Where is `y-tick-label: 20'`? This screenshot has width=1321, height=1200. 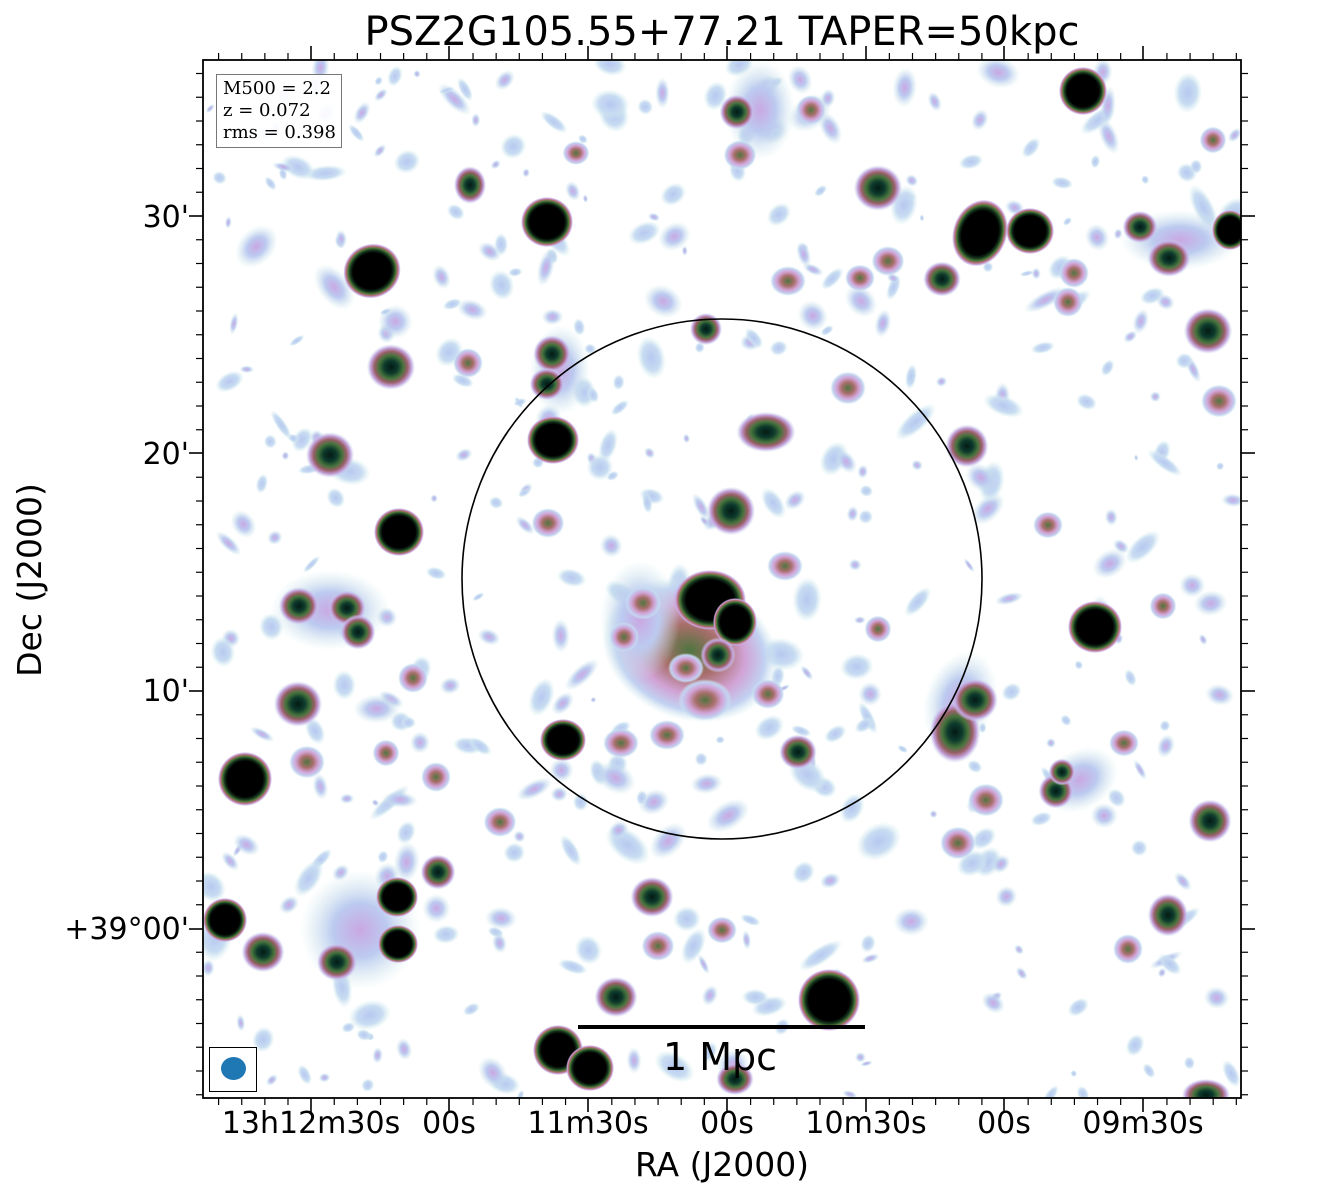
y-tick-label: 20' is located at coordinates (165, 454).